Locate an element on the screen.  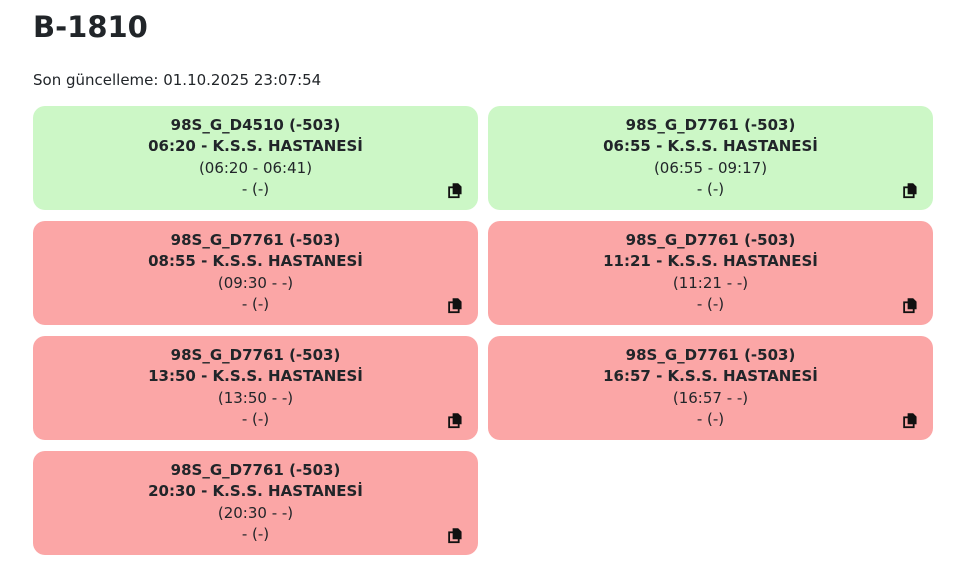
trip-time-window: (09:30 - -) is located at coordinates (255, 282).